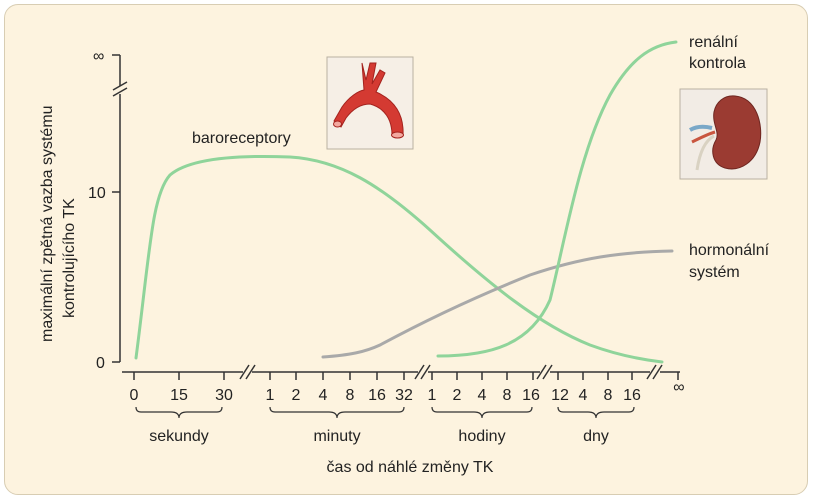 The image size is (814, 501). Describe the element at coordinates (69, 258) in the screenshot. I see `y-axis-label-line2: kontrolujícího TK` at that location.